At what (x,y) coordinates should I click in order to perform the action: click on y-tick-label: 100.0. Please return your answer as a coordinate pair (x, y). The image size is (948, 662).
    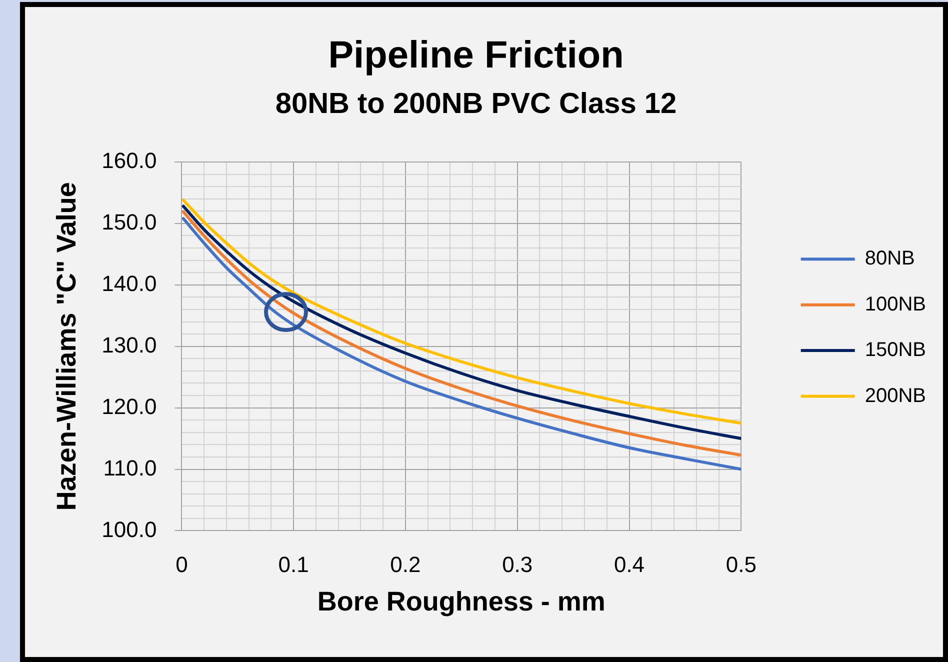
    Looking at the image, I should click on (129, 529).